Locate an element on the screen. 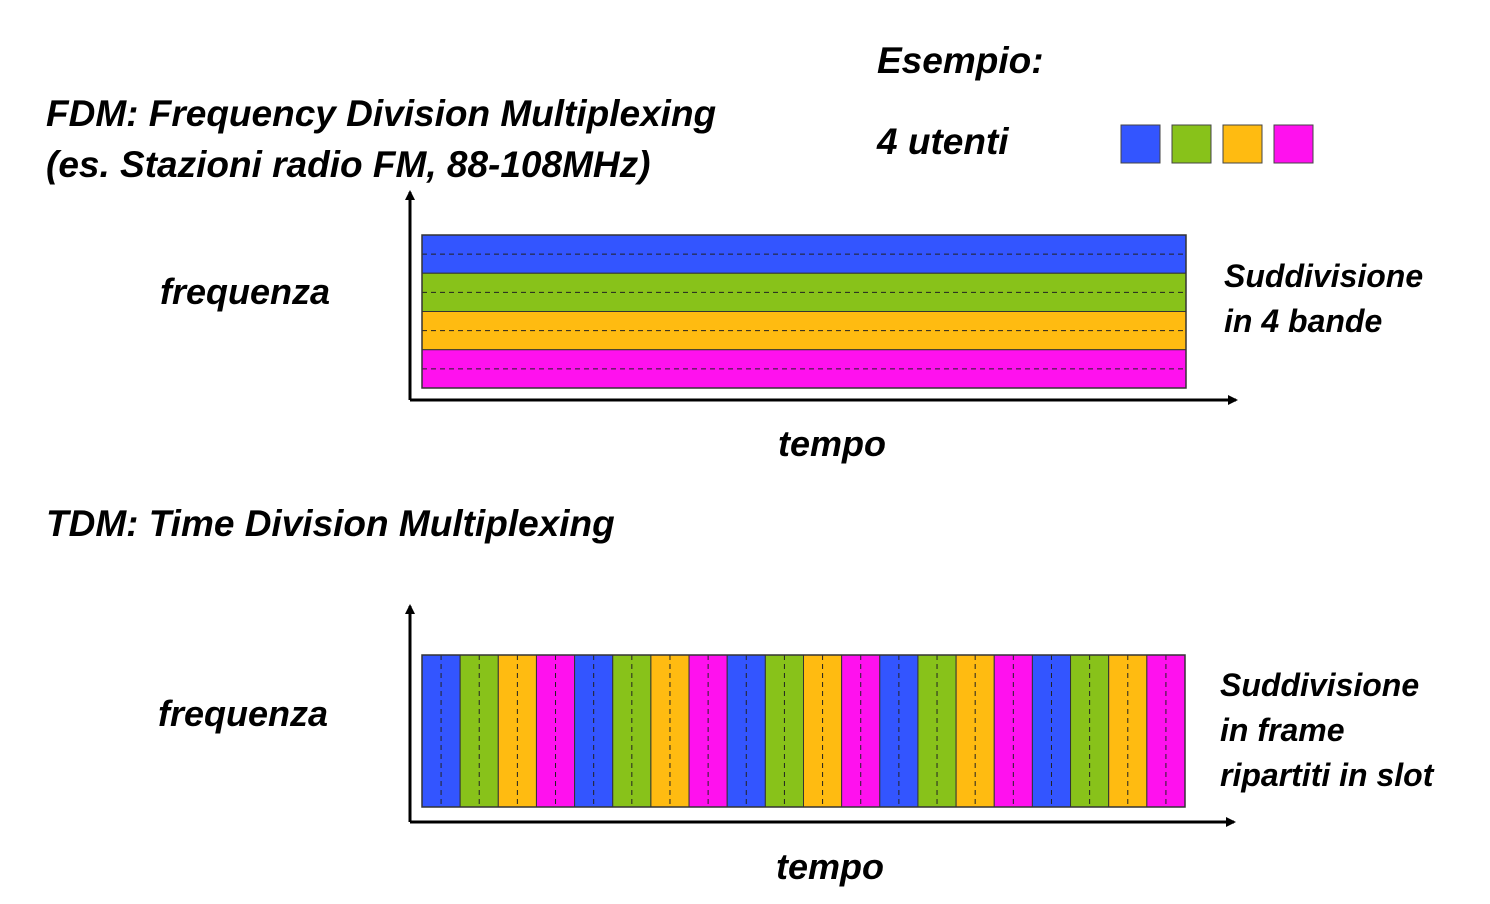 The height and width of the screenshot is (904, 1490). tdm-x-label: tempo is located at coordinates (830, 866).